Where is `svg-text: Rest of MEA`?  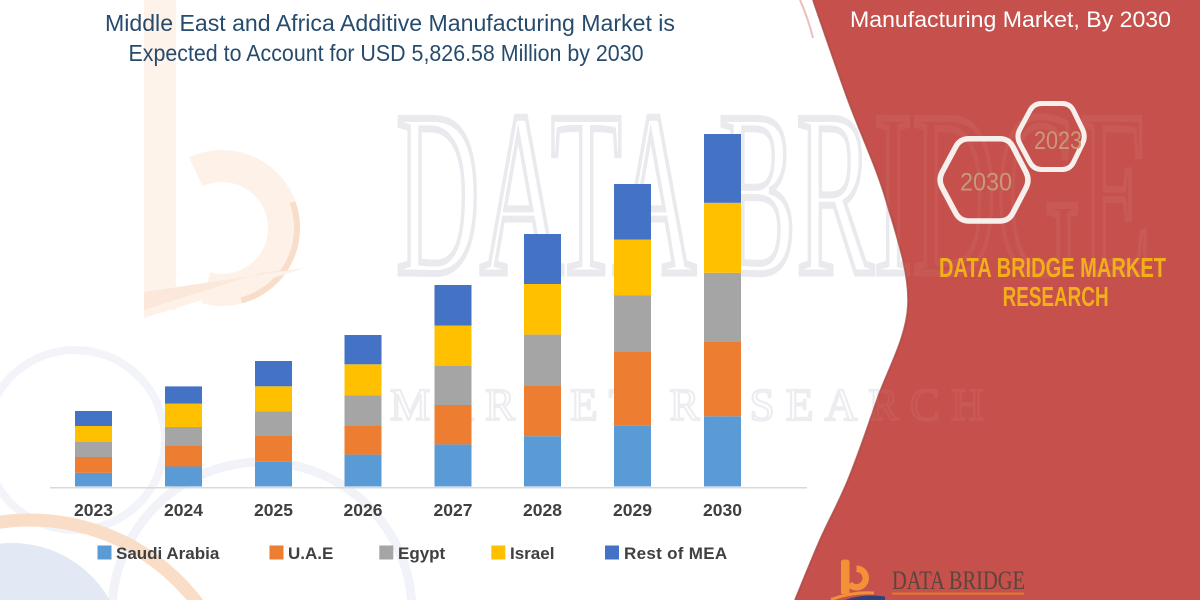
svg-text: Rest of MEA is located at coordinates (675, 553).